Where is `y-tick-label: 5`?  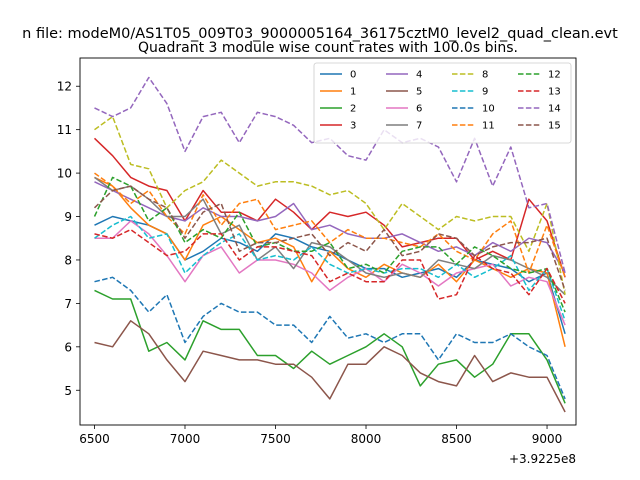
y-tick-label: 5 is located at coordinates (68, 391).